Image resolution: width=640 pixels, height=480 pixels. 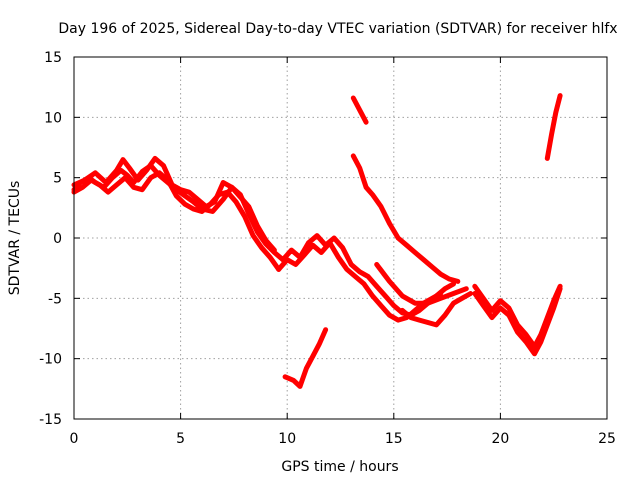 What do you see at coordinates (174, 204) in the screenshot?
I see `series-track-main-c` at bounding box center [174, 204].